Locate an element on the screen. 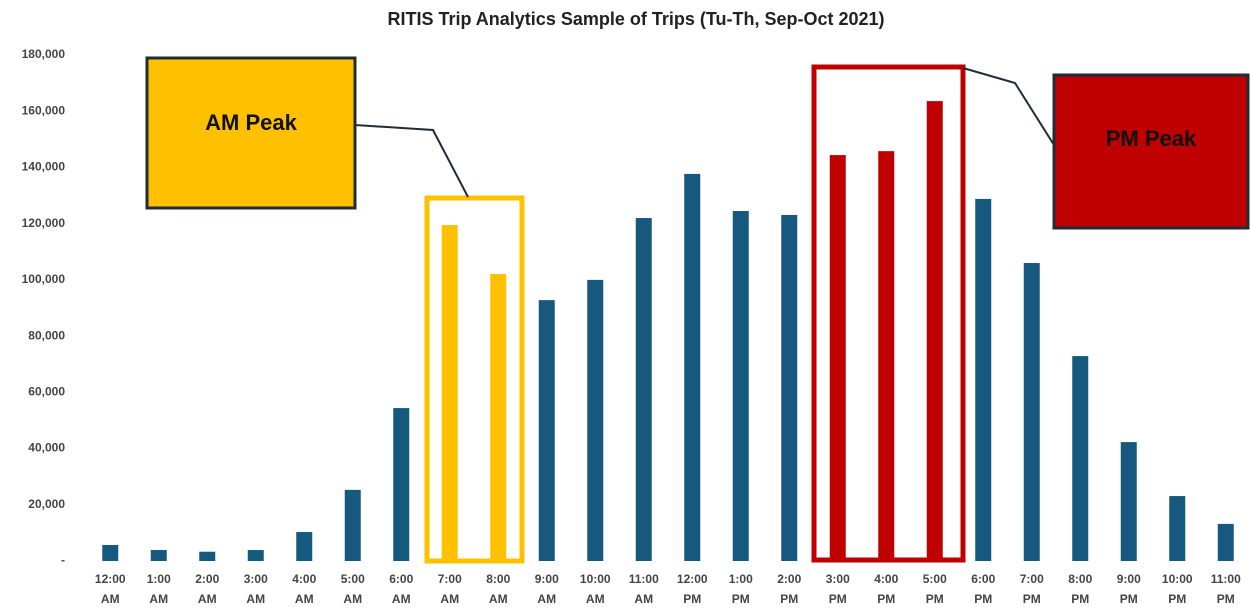 The height and width of the screenshot is (611, 1251). x-tick-label: 9:00 AM is located at coordinates (547, 589).